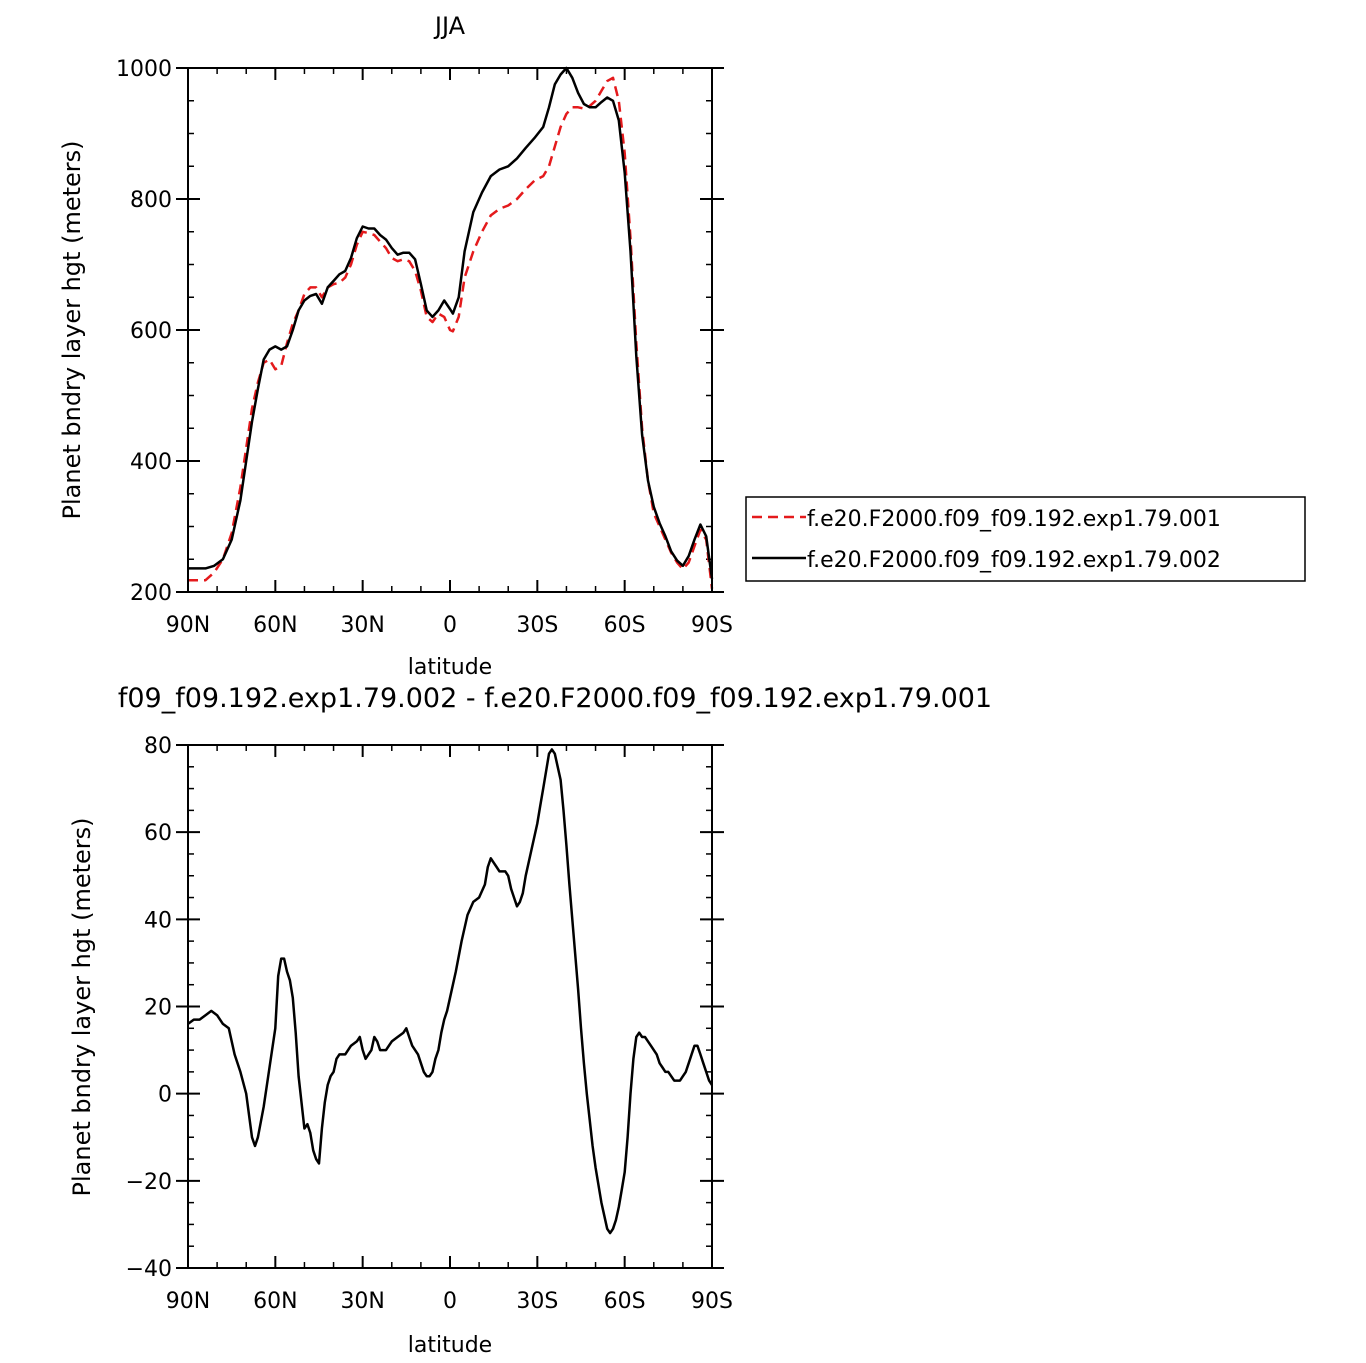  Describe the element at coordinates (165, 1095) in the screenshot. I see `y-tick-label: 0` at that location.